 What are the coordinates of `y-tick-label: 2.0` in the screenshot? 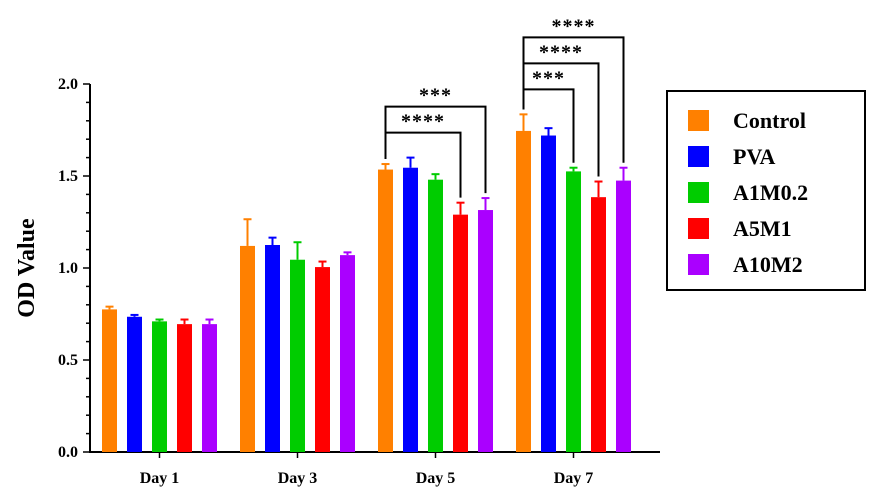 It's located at (68, 84).